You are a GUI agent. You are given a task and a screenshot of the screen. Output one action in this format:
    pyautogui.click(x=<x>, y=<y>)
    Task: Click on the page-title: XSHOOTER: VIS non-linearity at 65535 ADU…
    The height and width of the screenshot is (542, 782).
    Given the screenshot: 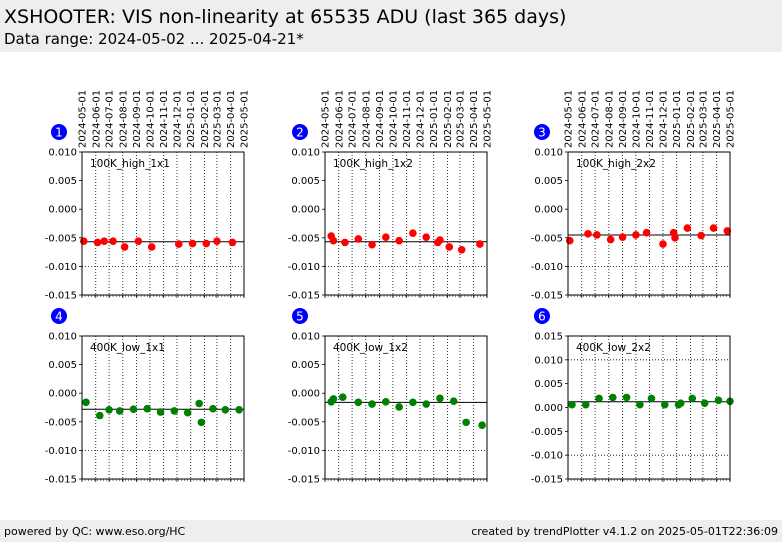 What is the action you would take?
    pyautogui.click(x=285, y=17)
    